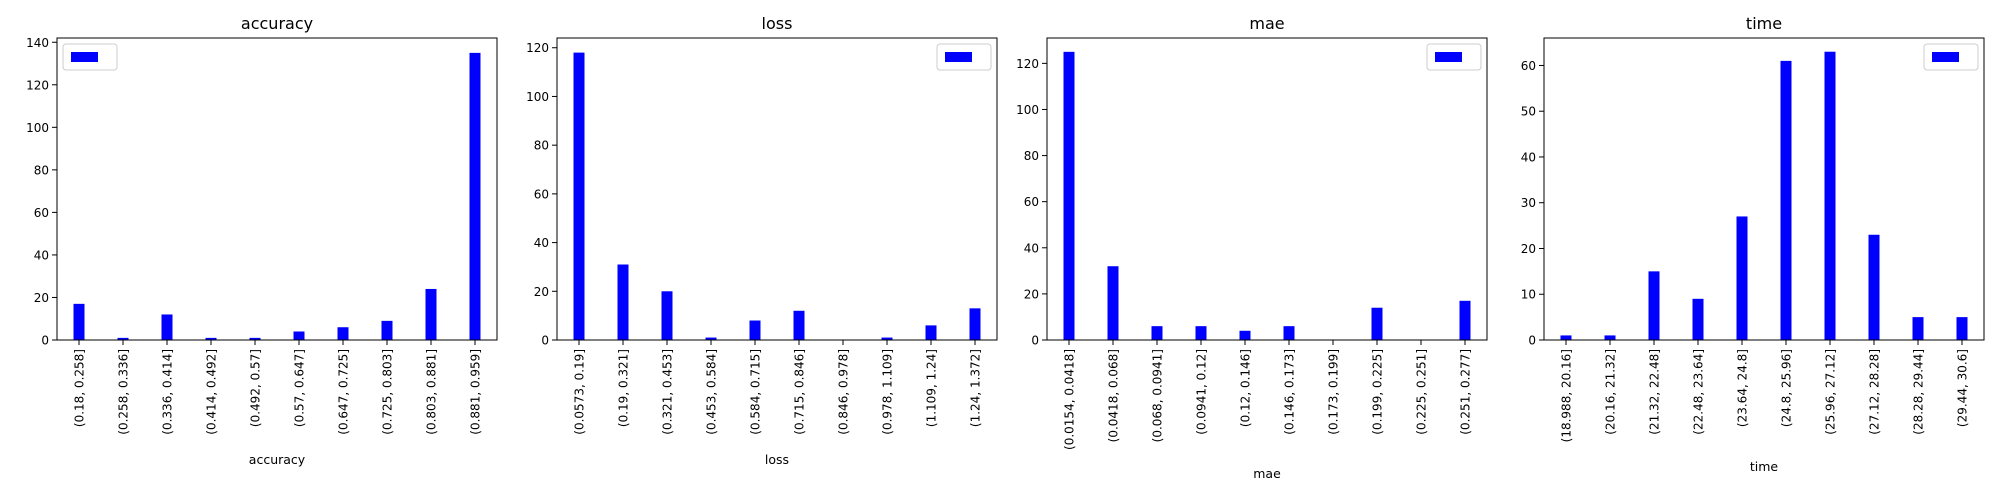  Describe the element at coordinates (1378, 392) in the screenshot. I see `x-tick-label-mae-7: (0.199, 0.225]` at that location.